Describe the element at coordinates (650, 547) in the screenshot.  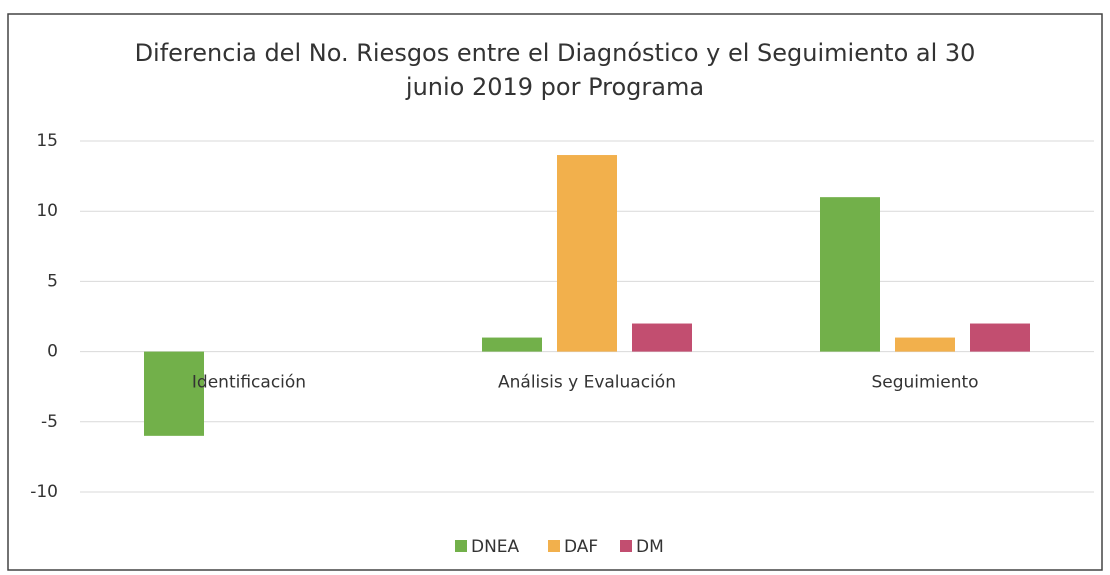
I see `legend-label: DM` at that location.